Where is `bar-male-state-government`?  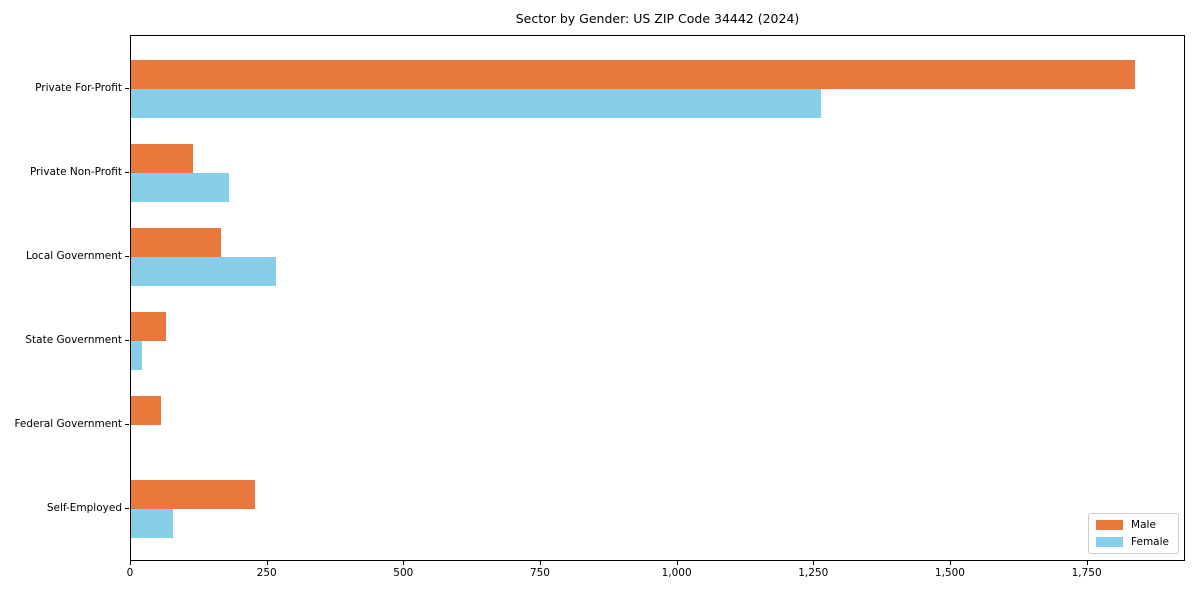
bar-male-state-government is located at coordinates (148, 326).